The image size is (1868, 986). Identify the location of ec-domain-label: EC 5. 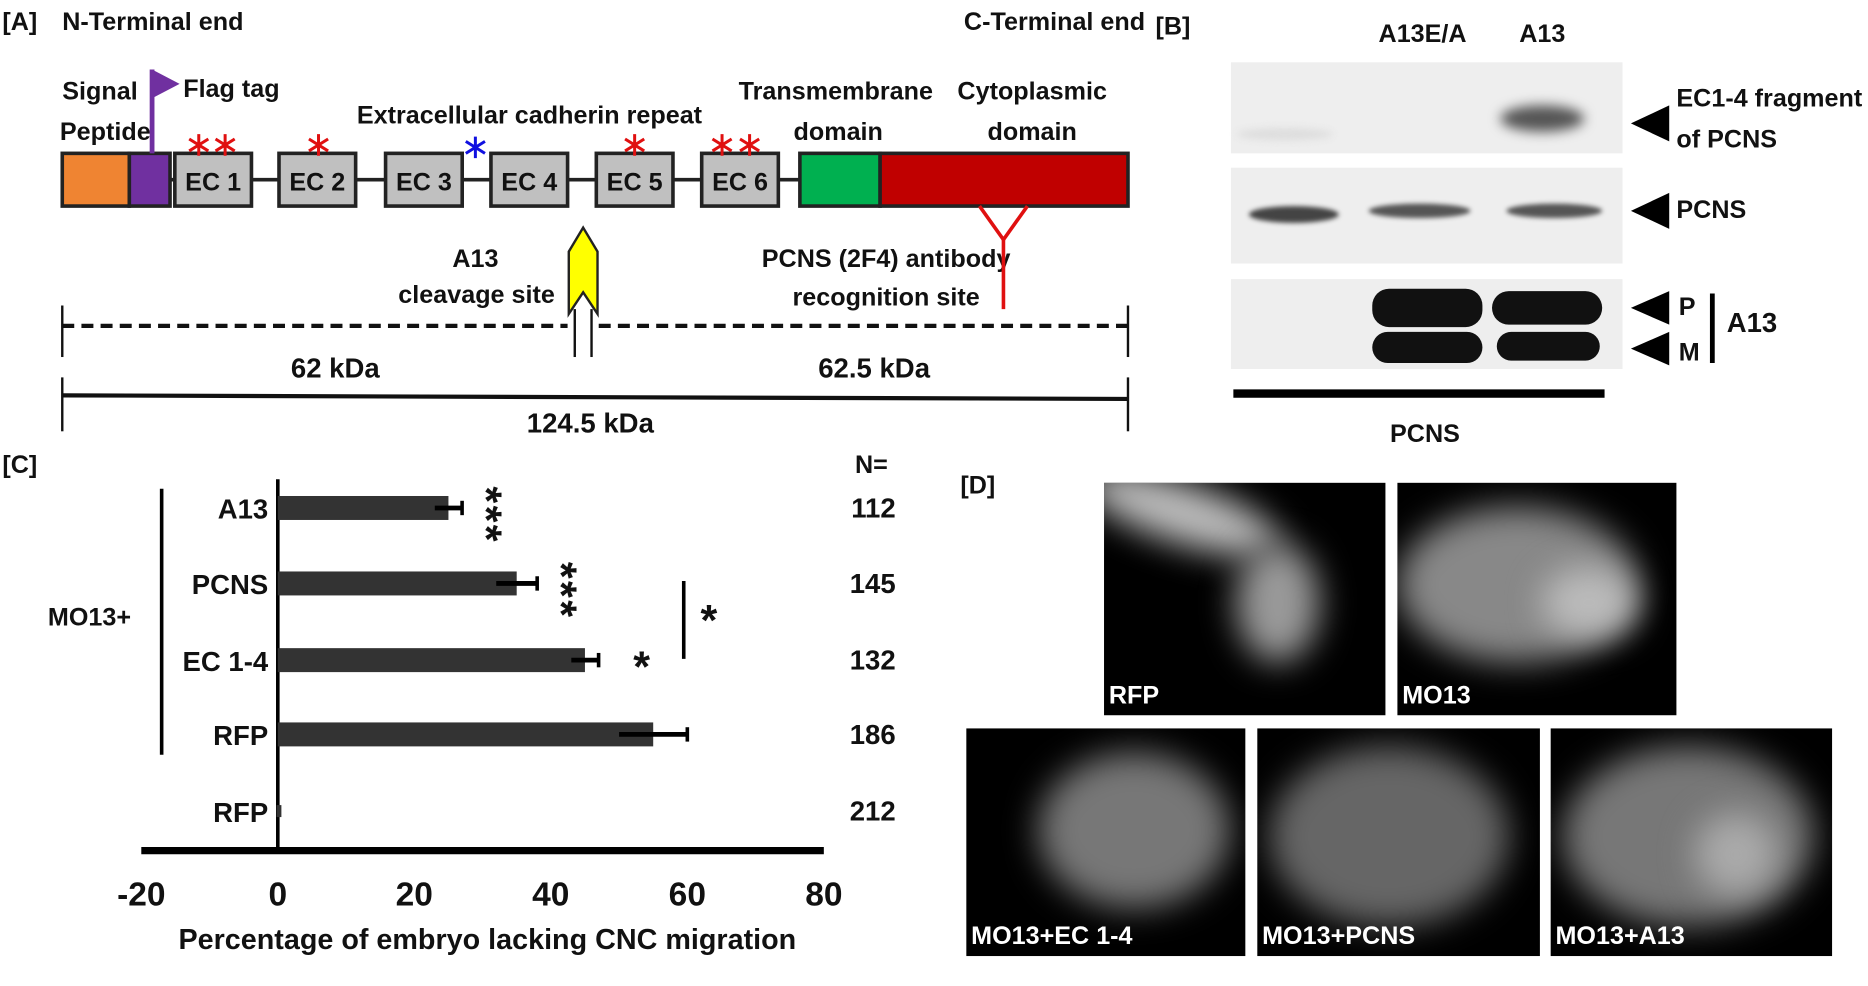
(635, 182).